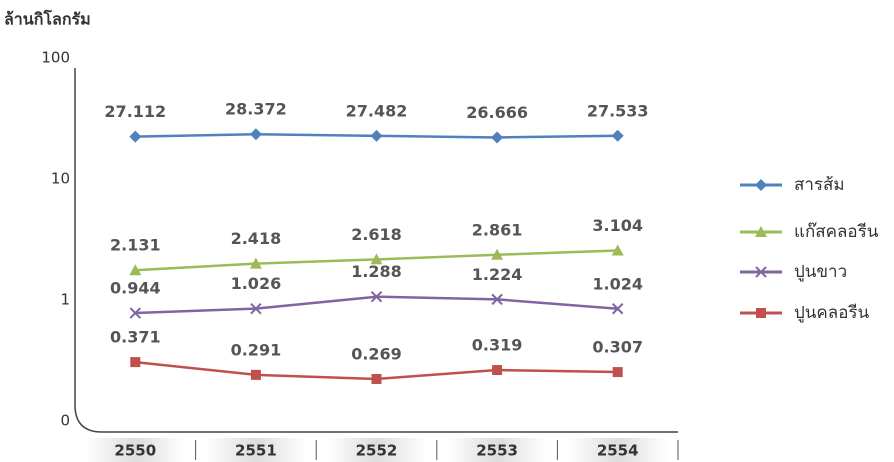 The width and height of the screenshot is (894, 462). What do you see at coordinates (497, 112) in the screenshot?
I see `data-label: 26.666` at bounding box center [497, 112].